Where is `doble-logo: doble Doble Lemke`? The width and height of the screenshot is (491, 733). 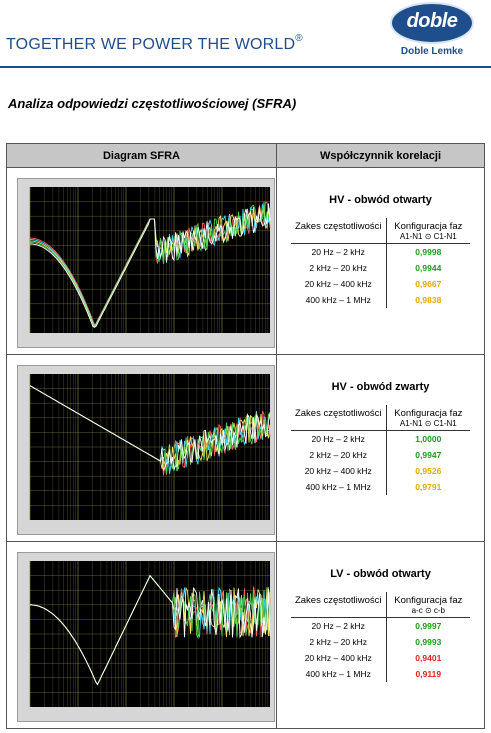
doble-logo: doble Doble Lemke is located at coordinates (433, 33).